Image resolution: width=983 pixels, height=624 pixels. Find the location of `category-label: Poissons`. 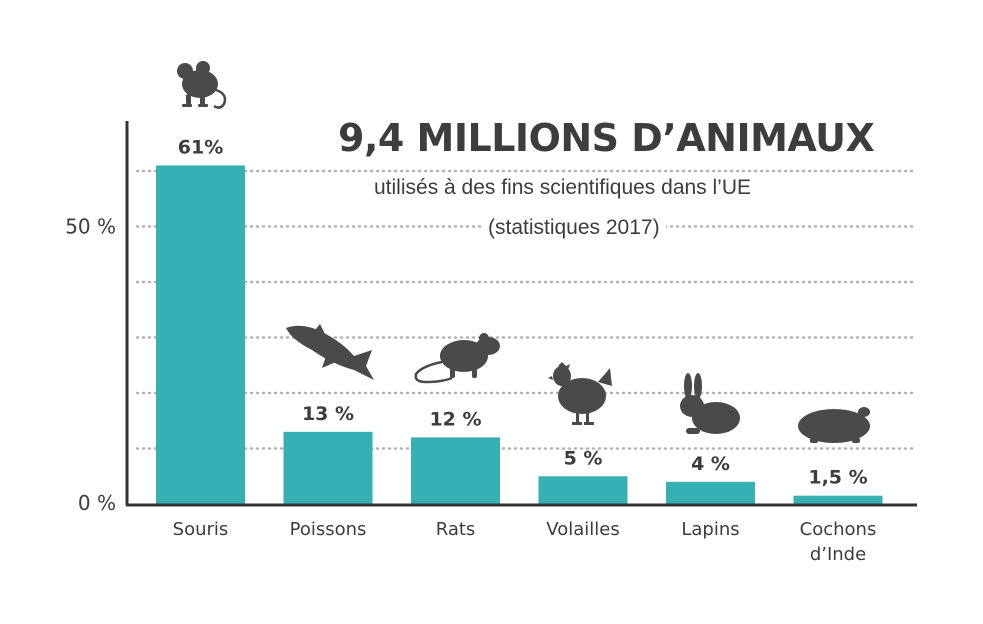

category-label: Poissons is located at coordinates (328, 529).